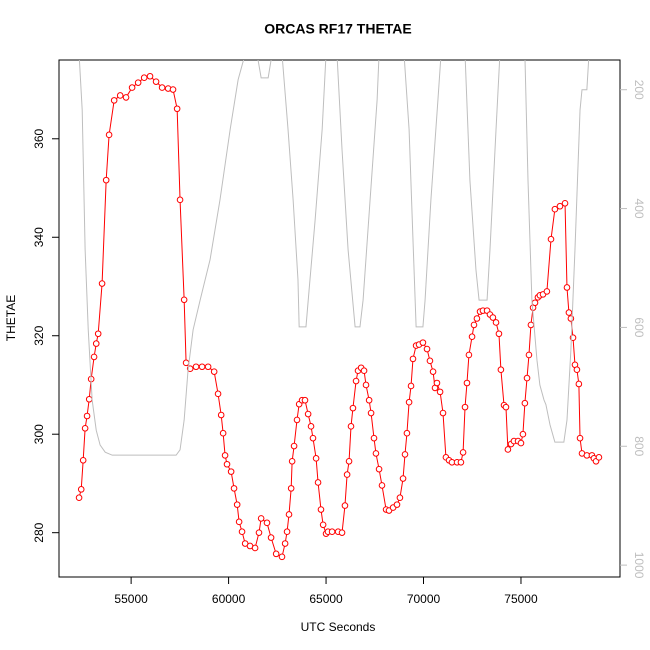  I want to click on x-tick-label: 60000, so click(229, 599).